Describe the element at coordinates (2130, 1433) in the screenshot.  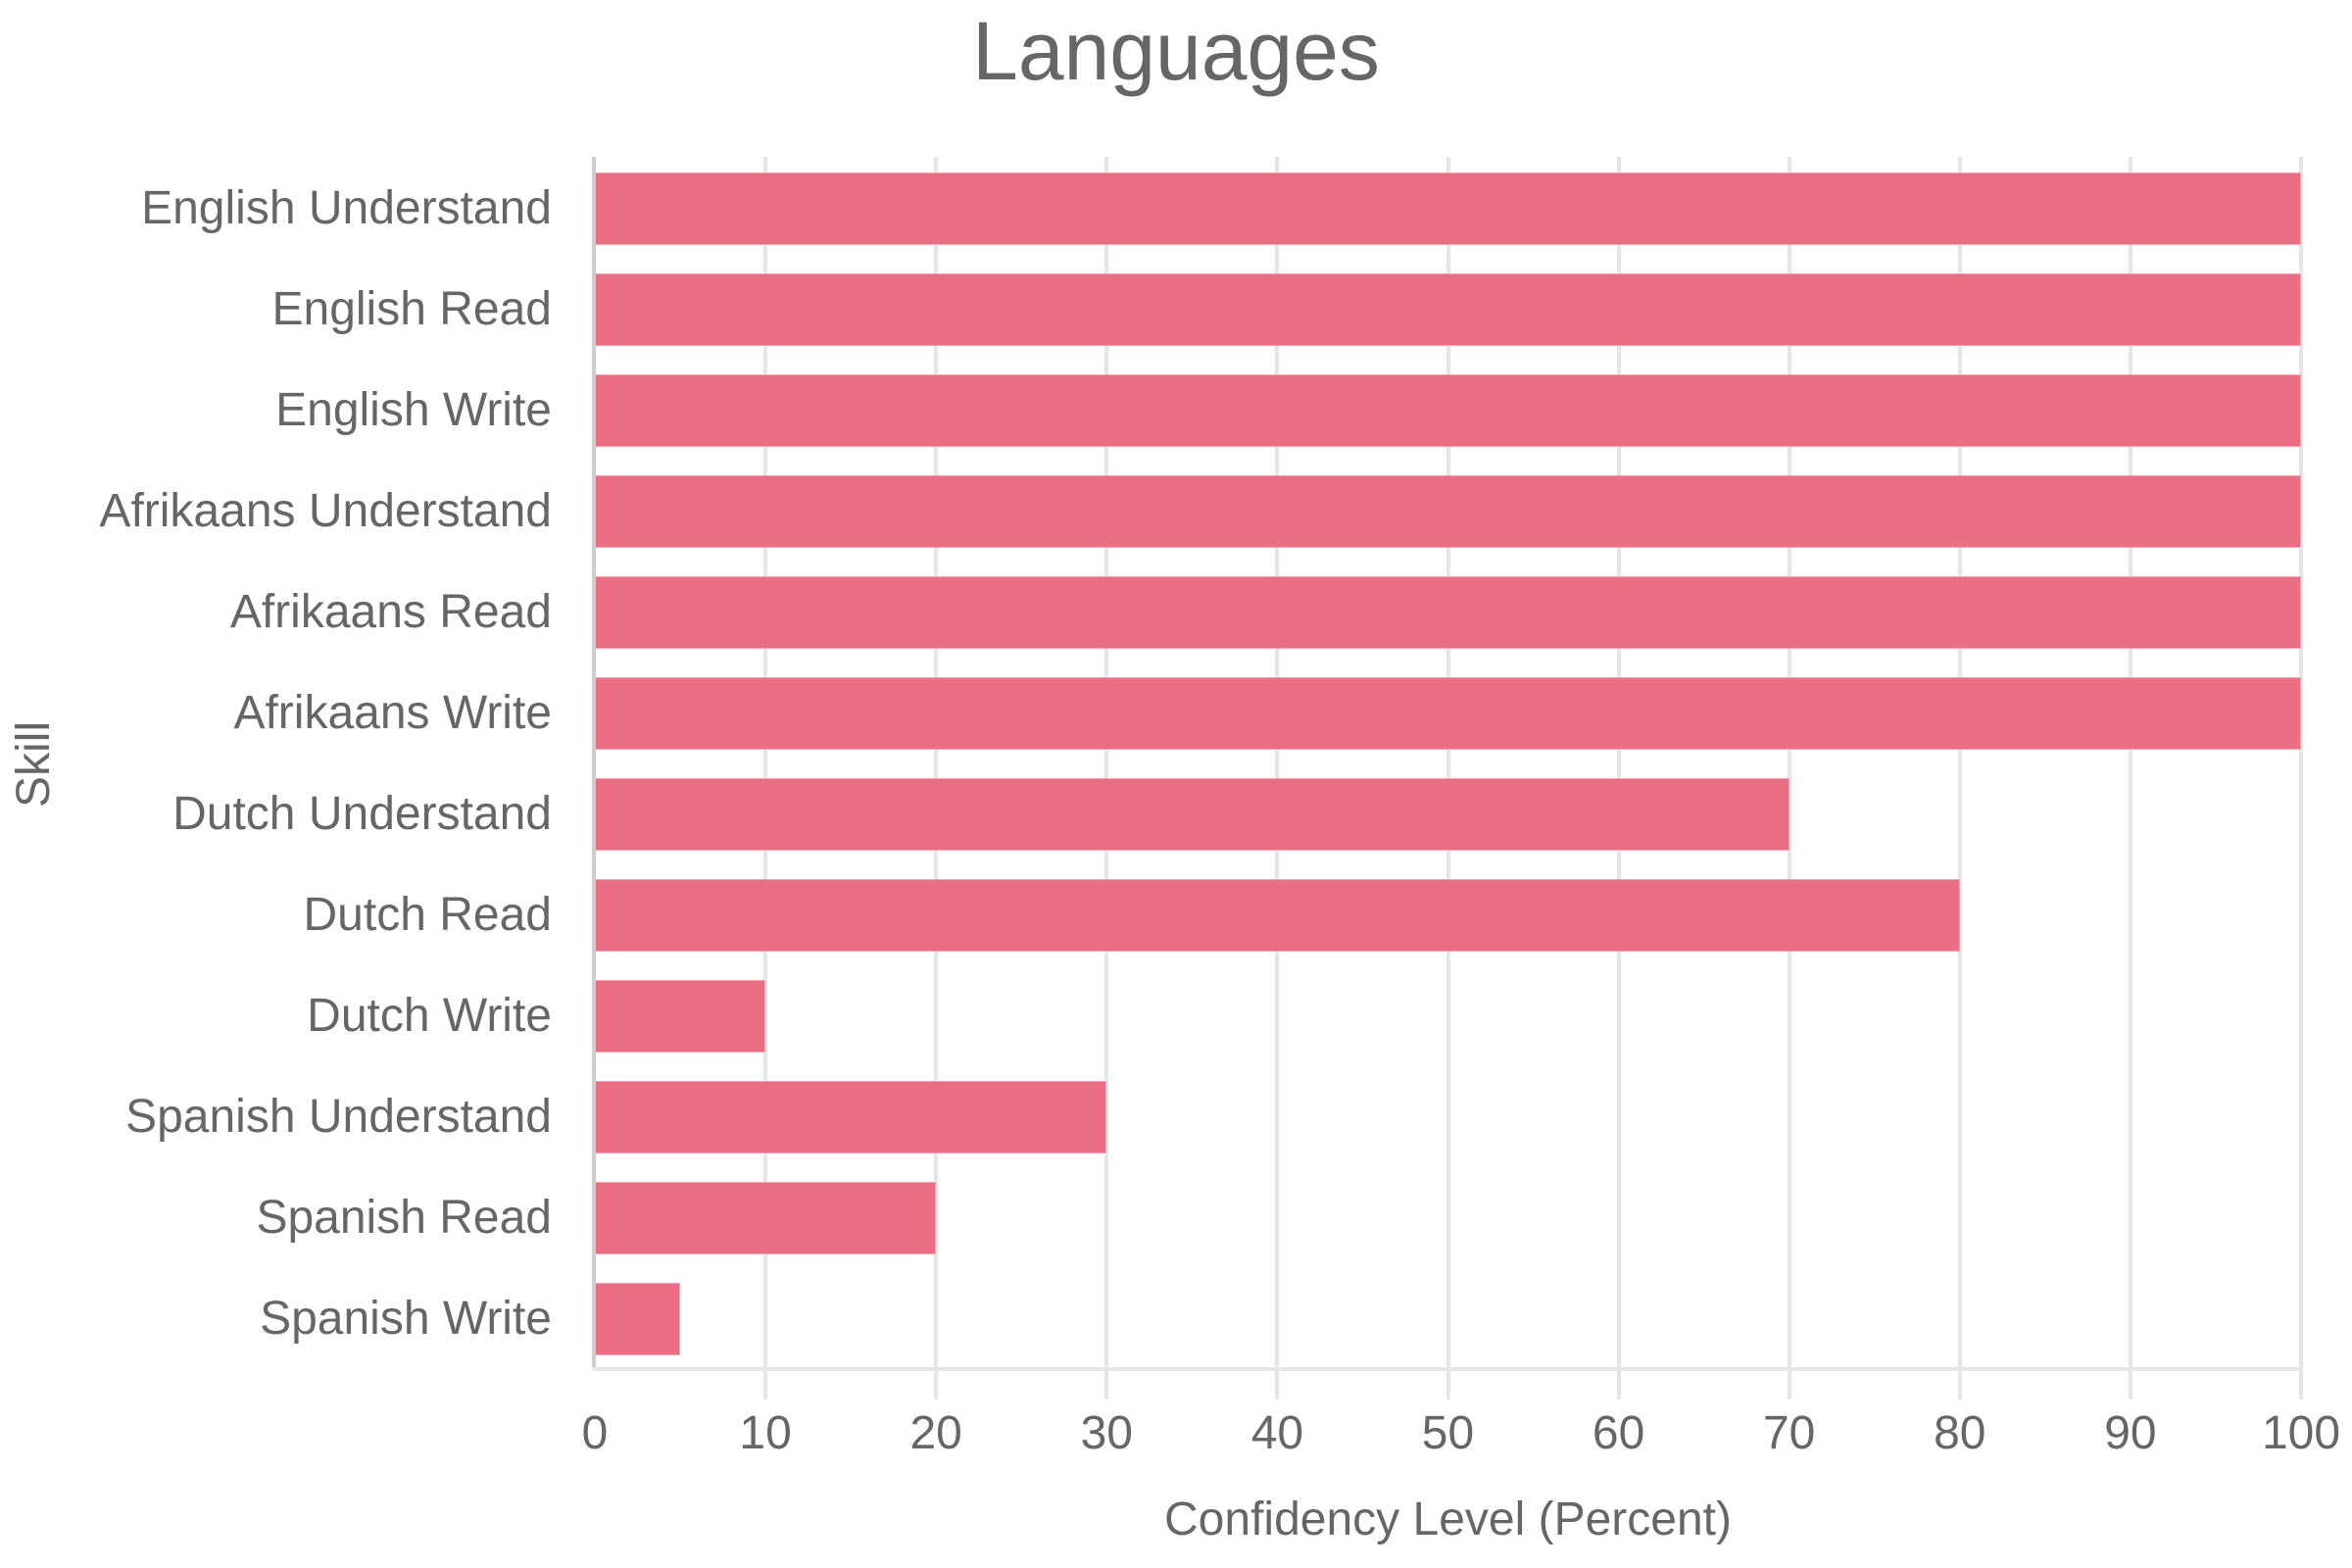
I see `x-tick-label: 90` at that location.